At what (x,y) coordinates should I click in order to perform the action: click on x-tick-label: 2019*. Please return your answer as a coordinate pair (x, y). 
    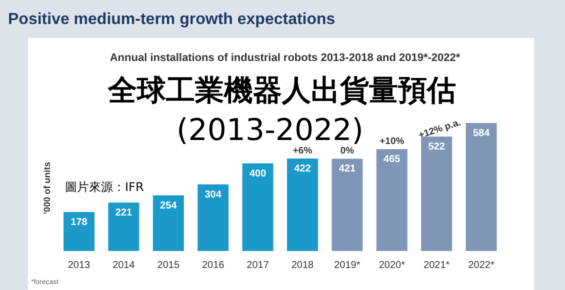
    Looking at the image, I should click on (347, 265).